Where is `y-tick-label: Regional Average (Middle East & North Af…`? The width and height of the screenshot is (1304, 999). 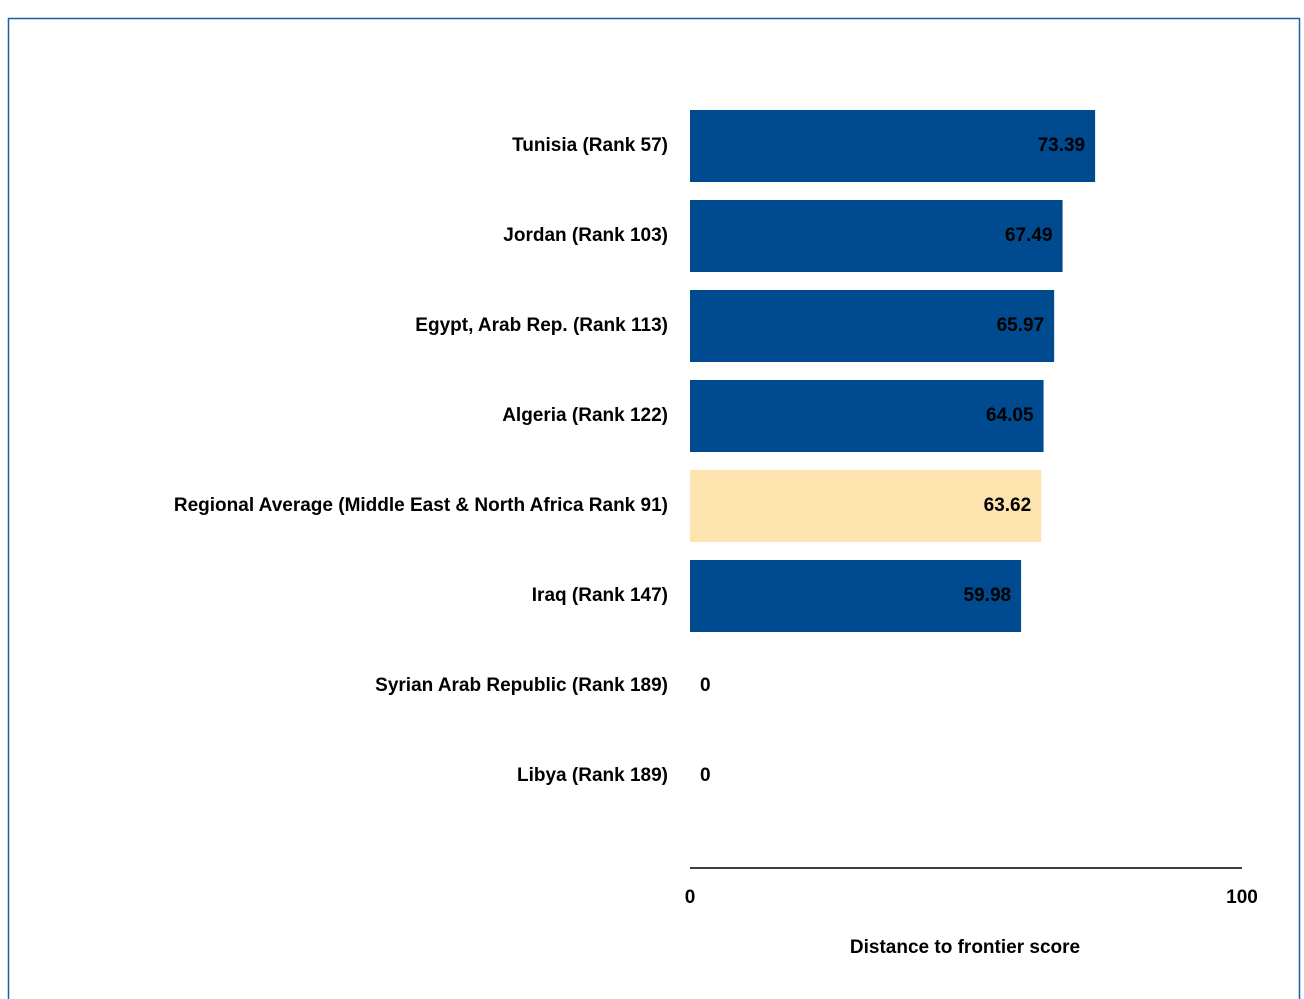
y-tick-label: Regional Average (Middle East & North Af… is located at coordinates (421, 505).